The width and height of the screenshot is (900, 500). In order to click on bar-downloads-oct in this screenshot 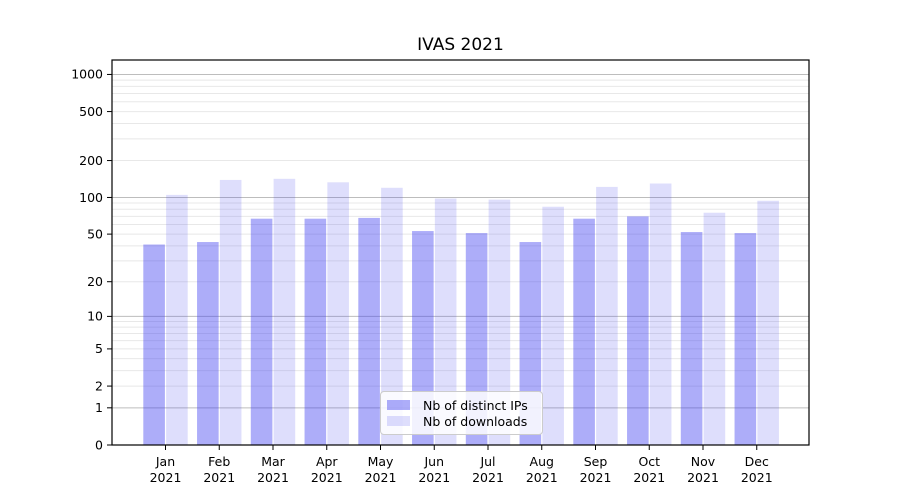, I will do `click(660, 314)`.